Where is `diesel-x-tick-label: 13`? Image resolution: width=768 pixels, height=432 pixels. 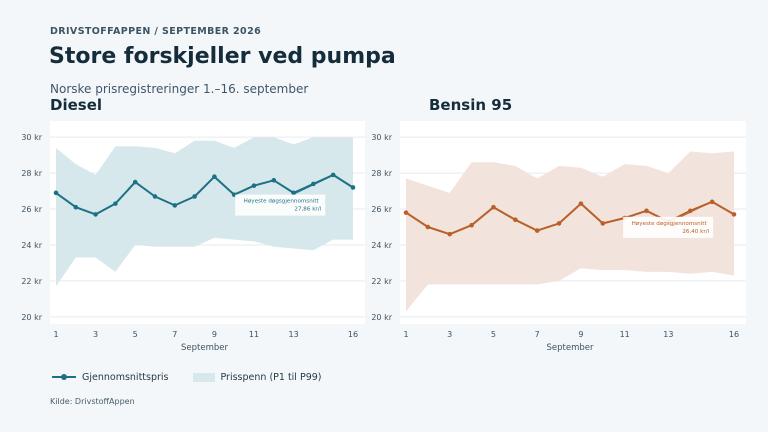
diesel-x-tick-label: 13 is located at coordinates (294, 334).